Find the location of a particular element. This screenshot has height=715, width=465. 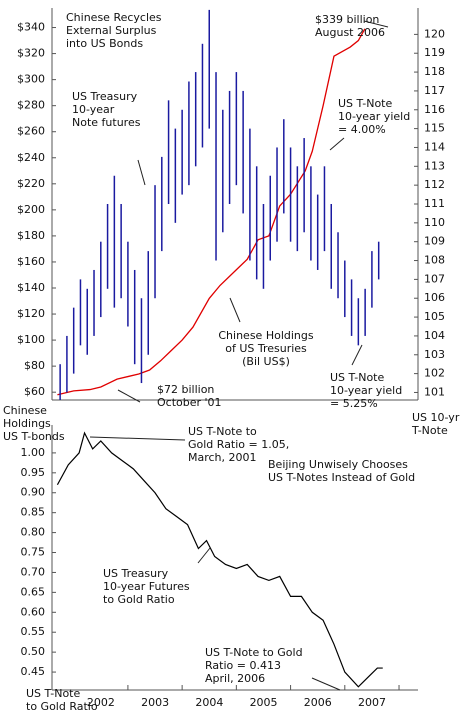

y2-tick-label: 106 is located at coordinates (434, 297).